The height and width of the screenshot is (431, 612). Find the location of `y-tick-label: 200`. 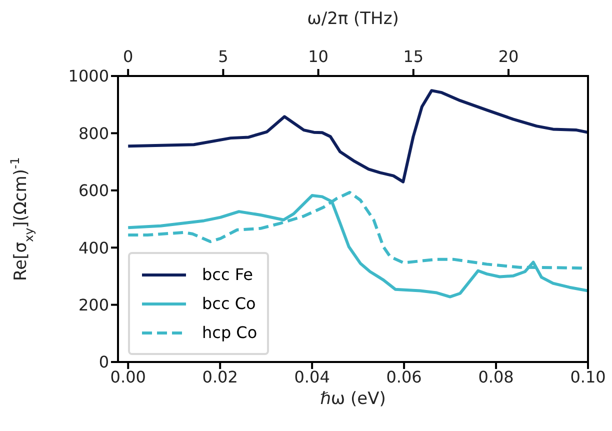

y-tick-label: 200 is located at coordinates (93, 304).